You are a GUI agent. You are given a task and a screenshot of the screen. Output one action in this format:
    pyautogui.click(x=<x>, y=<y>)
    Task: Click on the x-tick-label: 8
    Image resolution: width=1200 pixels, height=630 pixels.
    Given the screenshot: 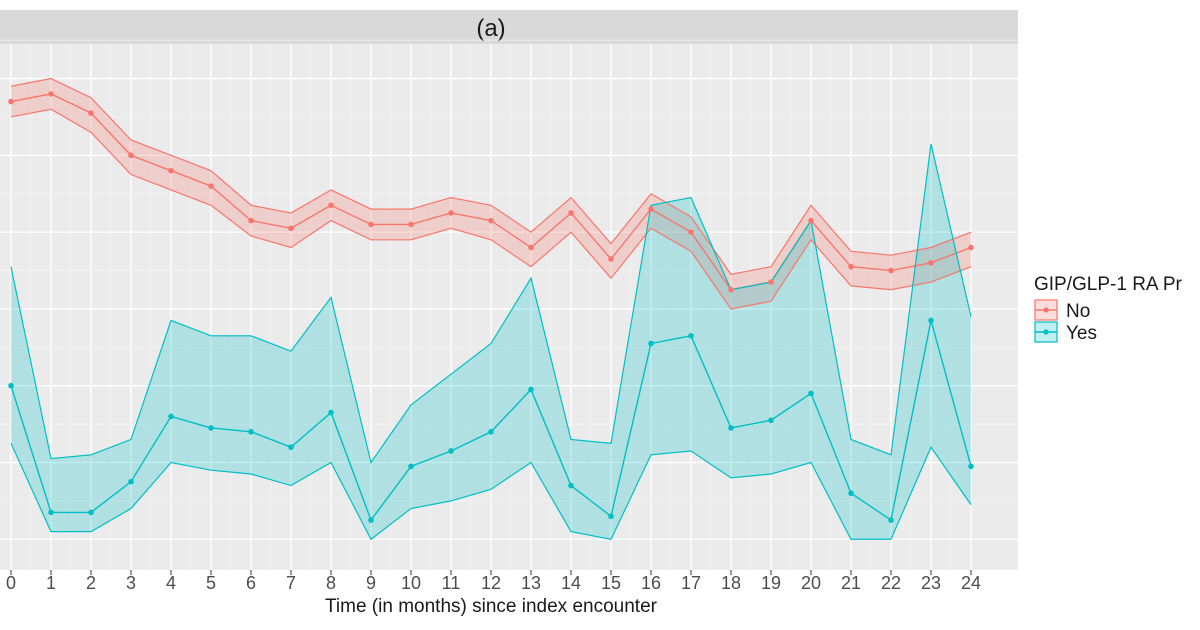 What is the action you would take?
    pyautogui.click(x=331, y=583)
    